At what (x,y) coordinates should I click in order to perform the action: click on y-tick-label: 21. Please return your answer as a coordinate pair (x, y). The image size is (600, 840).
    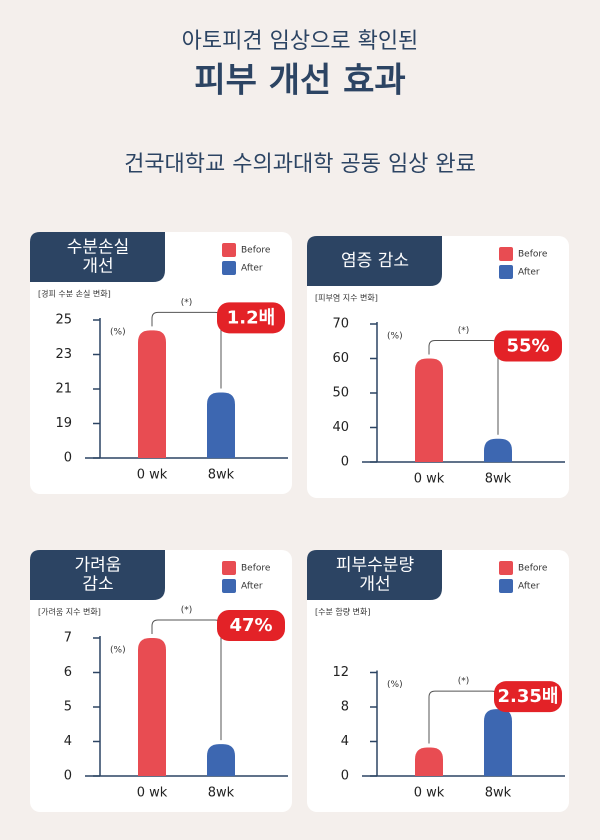
    Looking at the image, I should click on (63, 389).